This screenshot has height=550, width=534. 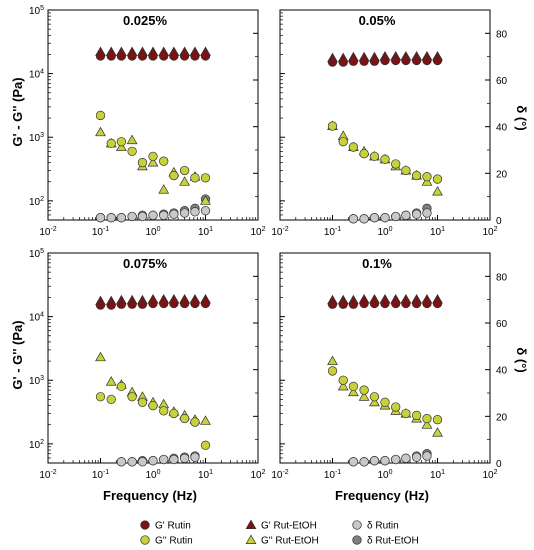 I want to click on xlabel-left: Frequency (Hz), so click(x=150, y=495).